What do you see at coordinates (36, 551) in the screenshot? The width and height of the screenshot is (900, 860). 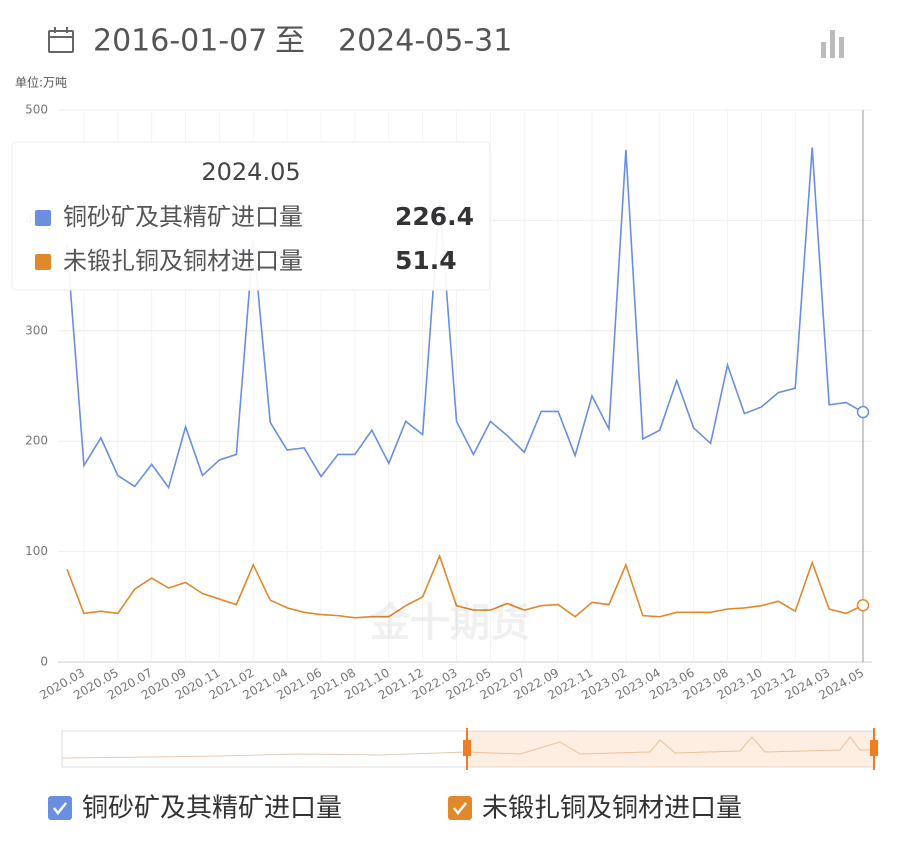 I see `y-tick-label: 100` at bounding box center [36, 551].